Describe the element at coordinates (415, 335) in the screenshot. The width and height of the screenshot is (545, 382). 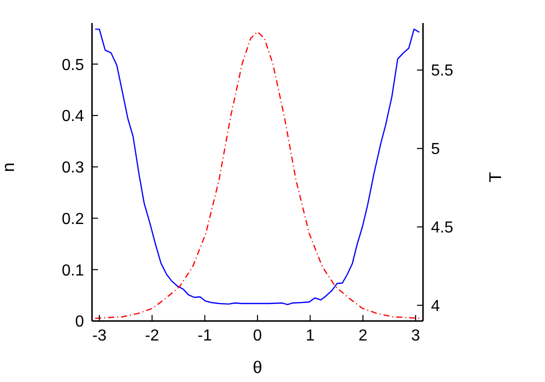
I see `x-tick-label: 3` at that location.